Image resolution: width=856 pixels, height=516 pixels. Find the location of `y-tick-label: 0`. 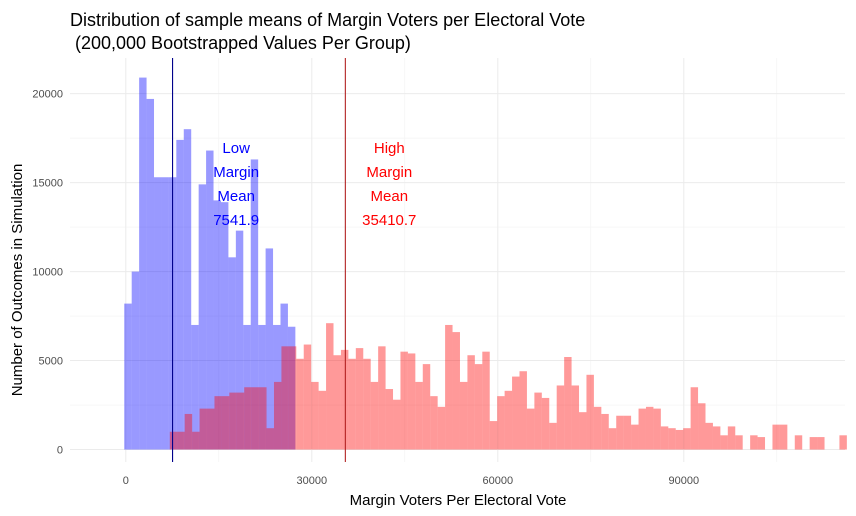

y-tick-label: 0 is located at coordinates (60, 451).